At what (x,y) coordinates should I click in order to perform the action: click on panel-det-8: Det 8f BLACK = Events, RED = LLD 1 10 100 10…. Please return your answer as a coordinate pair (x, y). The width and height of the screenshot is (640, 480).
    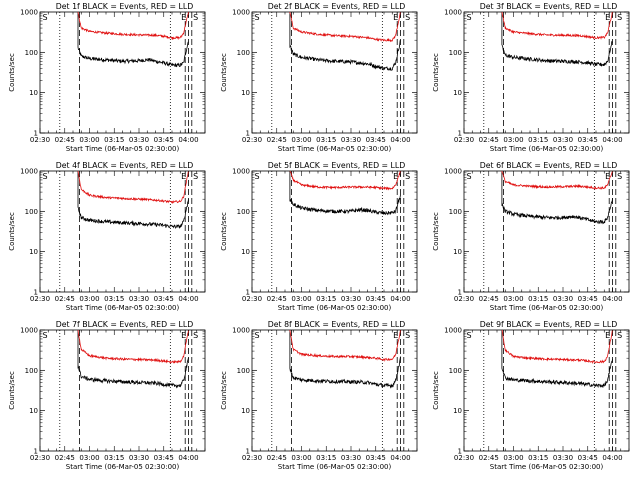
    Looking at the image, I should click on (319, 395).